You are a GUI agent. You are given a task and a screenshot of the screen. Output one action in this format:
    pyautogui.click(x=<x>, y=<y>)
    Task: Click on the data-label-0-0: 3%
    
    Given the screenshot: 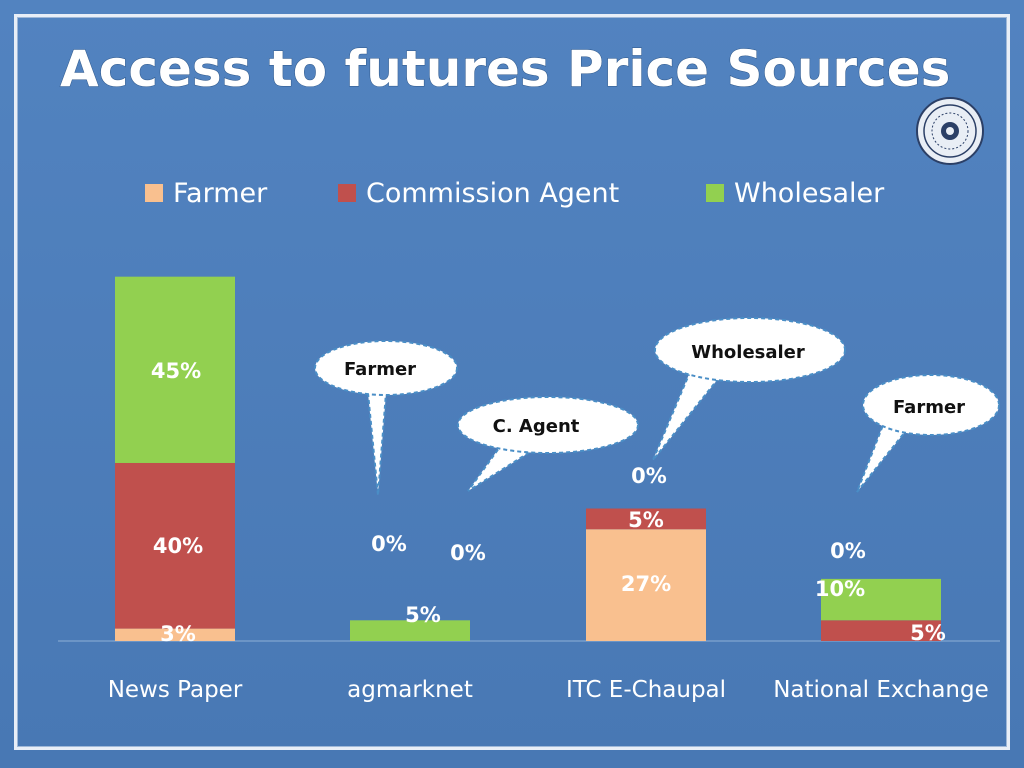 What is the action you would take?
    pyautogui.click(x=178, y=634)
    